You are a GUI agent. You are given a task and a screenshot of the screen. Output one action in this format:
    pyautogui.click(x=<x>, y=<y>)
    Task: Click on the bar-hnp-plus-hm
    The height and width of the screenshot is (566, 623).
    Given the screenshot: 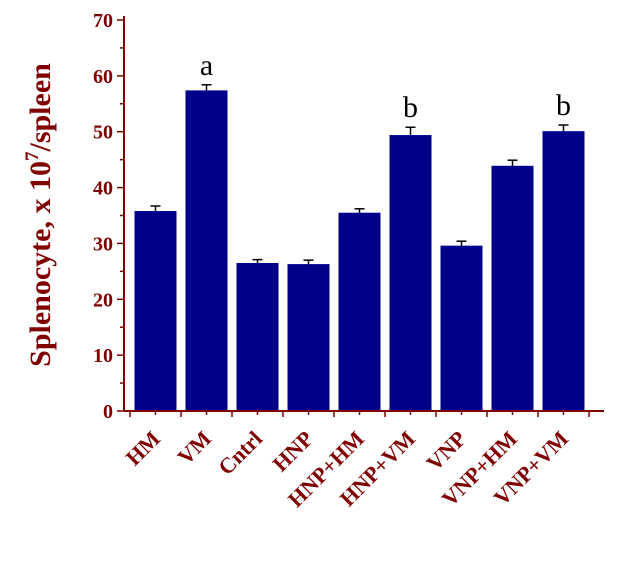 What is the action you would take?
    pyautogui.click(x=359, y=311)
    